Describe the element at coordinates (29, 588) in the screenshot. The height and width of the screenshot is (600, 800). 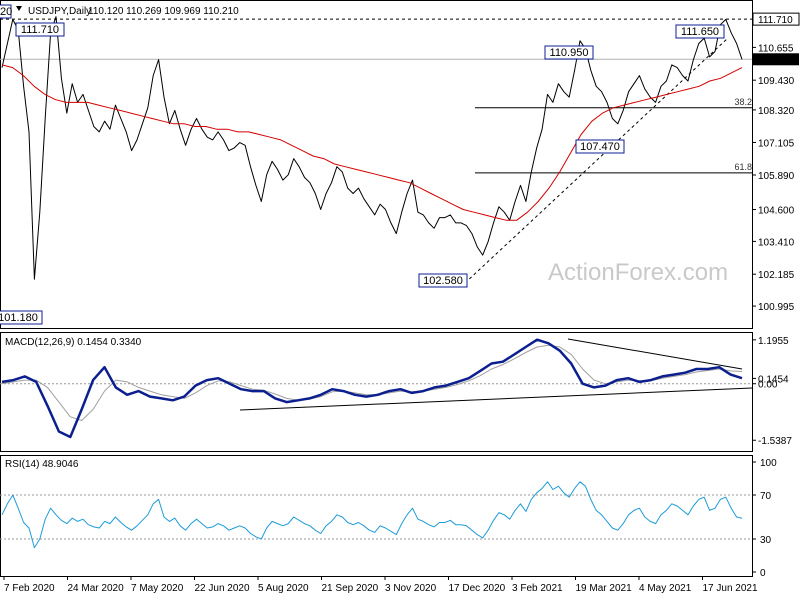
I see `x-tick-label-0: 7 Feb 2020` at that location.